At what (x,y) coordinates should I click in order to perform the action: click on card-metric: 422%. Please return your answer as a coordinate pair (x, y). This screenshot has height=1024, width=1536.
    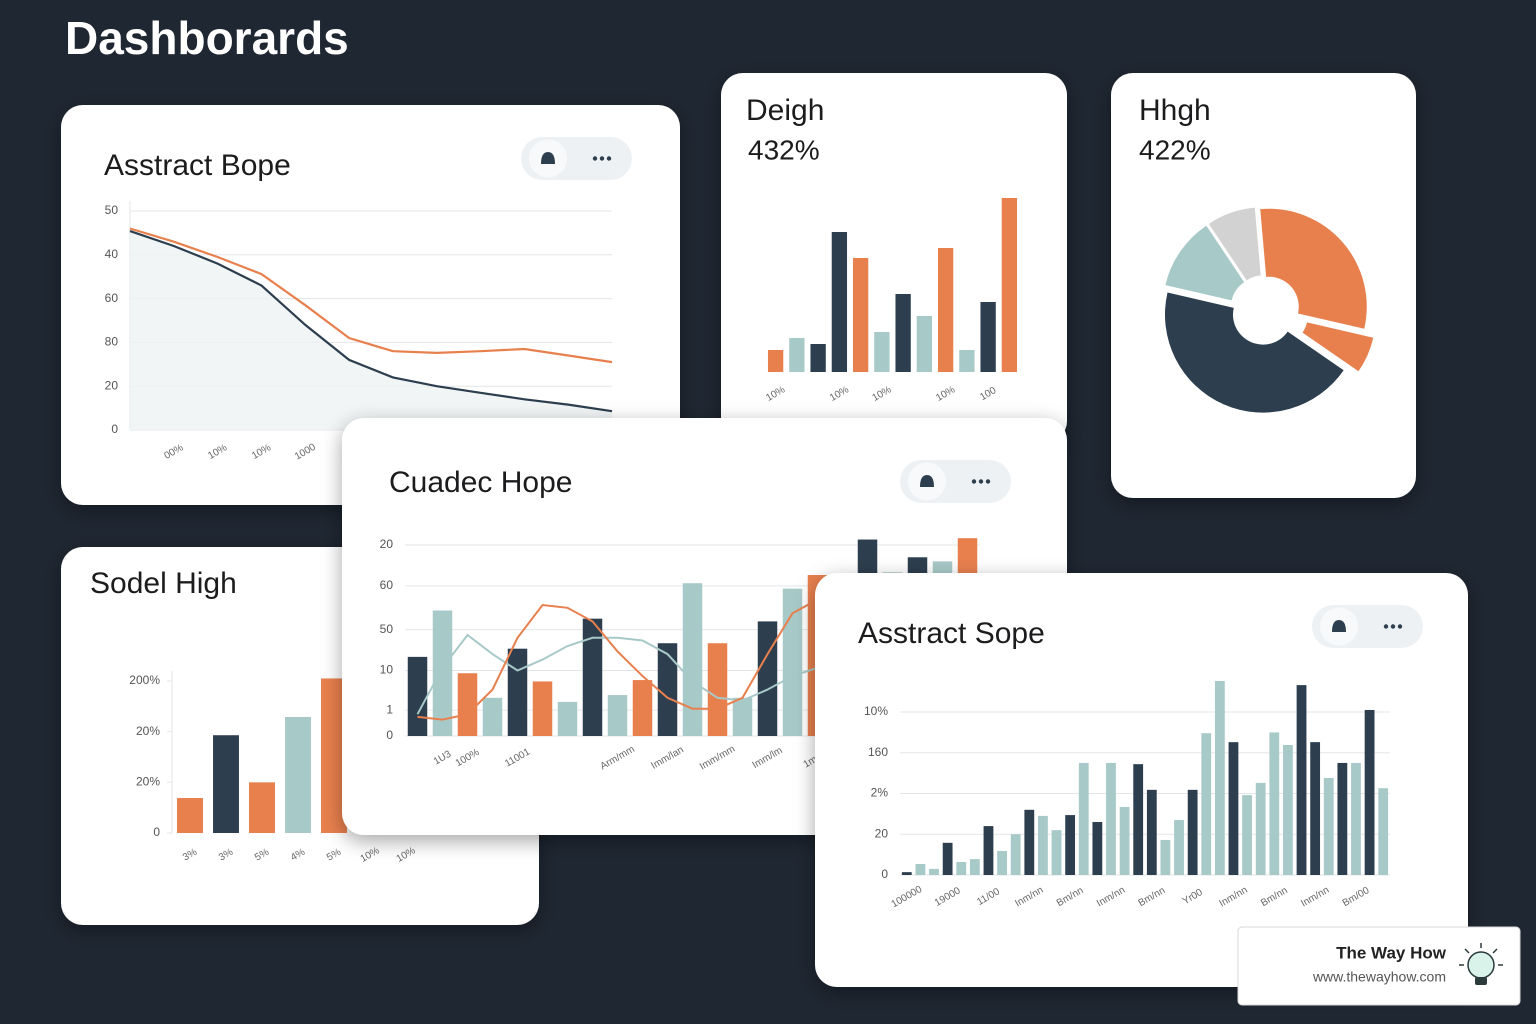
    Looking at the image, I should click on (1175, 149).